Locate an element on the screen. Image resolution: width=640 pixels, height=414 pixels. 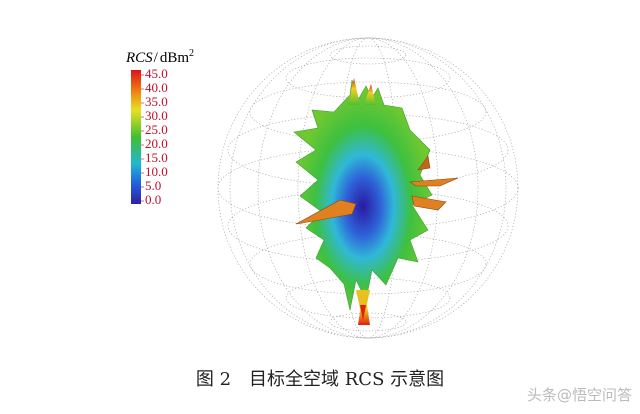
watermark: 头条@悟空问答 is located at coordinates (579, 395).